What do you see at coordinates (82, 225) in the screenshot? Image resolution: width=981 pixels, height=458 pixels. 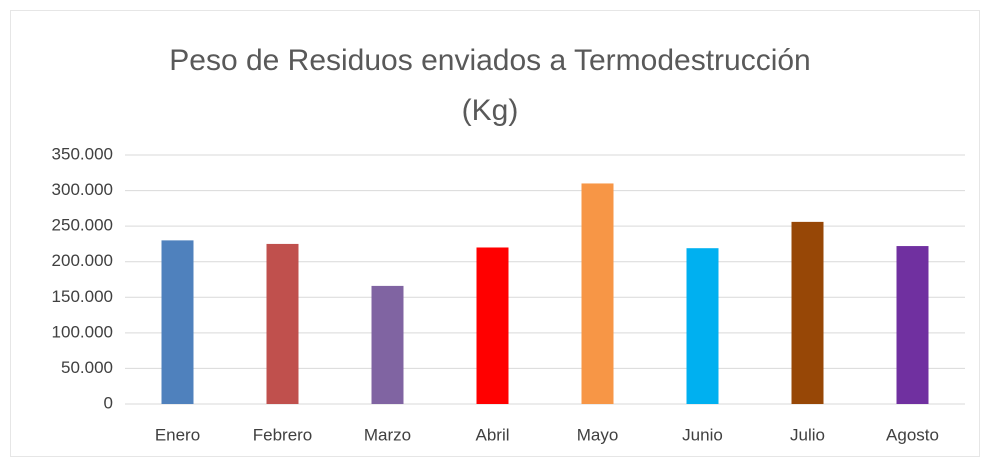 I see `y-tick-label: 250.000` at bounding box center [82, 225].